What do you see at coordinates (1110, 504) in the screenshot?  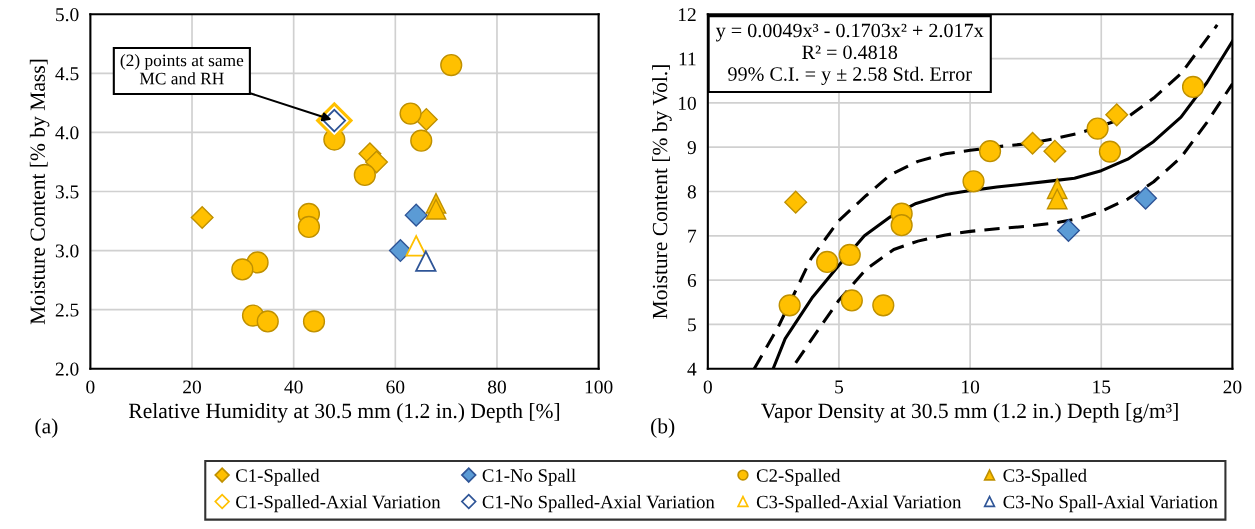 I see `legend-label: C3-No Spall-Axial Variation` at bounding box center [1110, 504].